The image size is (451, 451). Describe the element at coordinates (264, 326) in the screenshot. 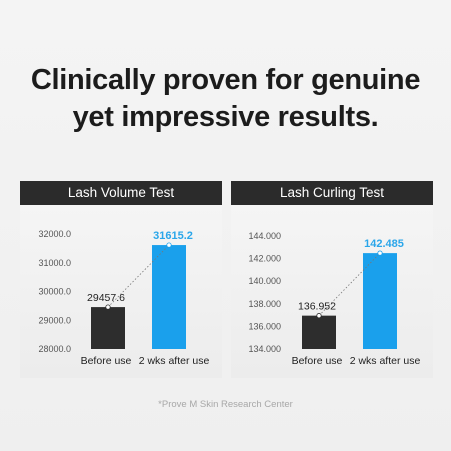

I see `y-tick-label: 136.000` at that location.